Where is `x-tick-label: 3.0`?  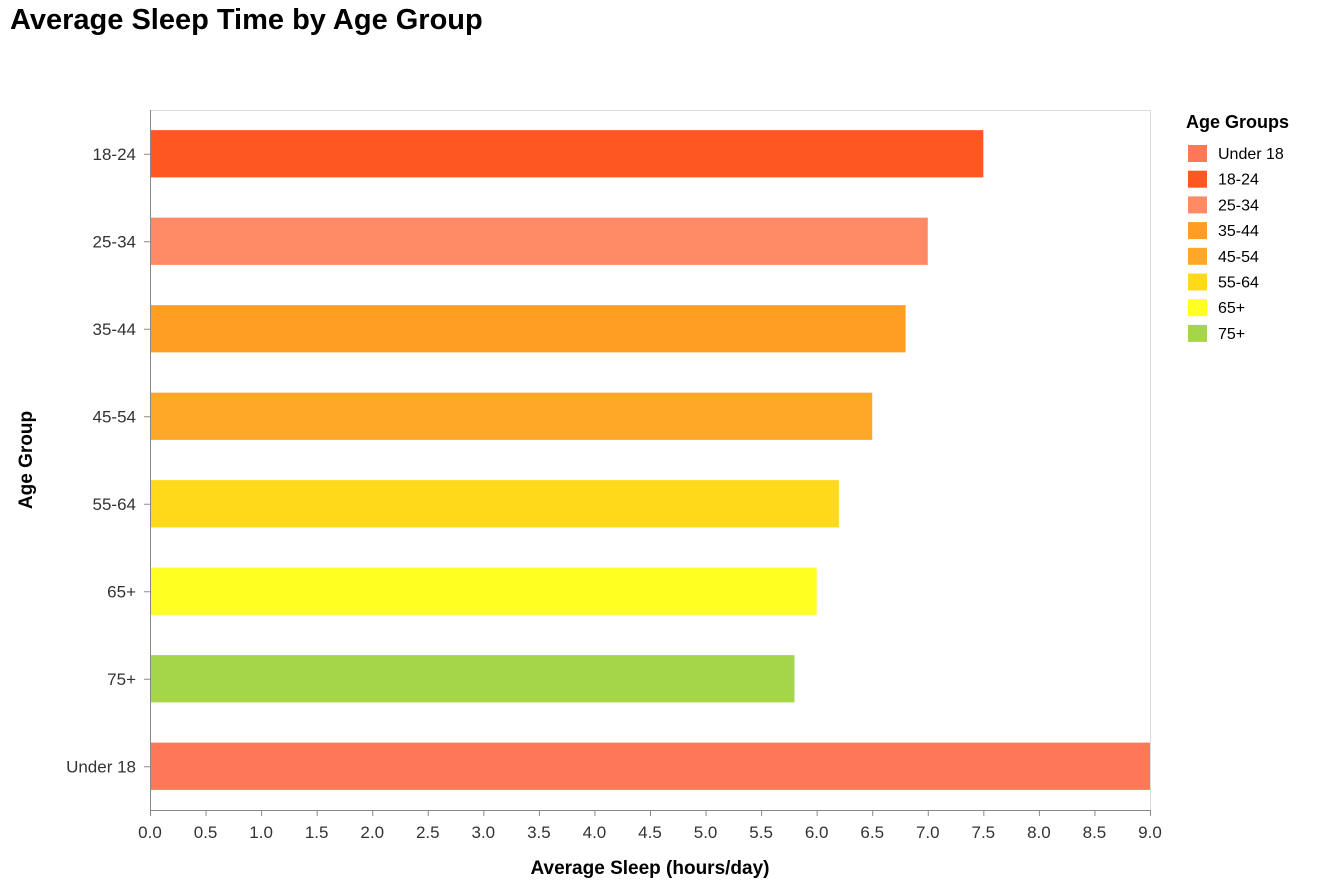
x-tick-label: 3.0 is located at coordinates (484, 832).